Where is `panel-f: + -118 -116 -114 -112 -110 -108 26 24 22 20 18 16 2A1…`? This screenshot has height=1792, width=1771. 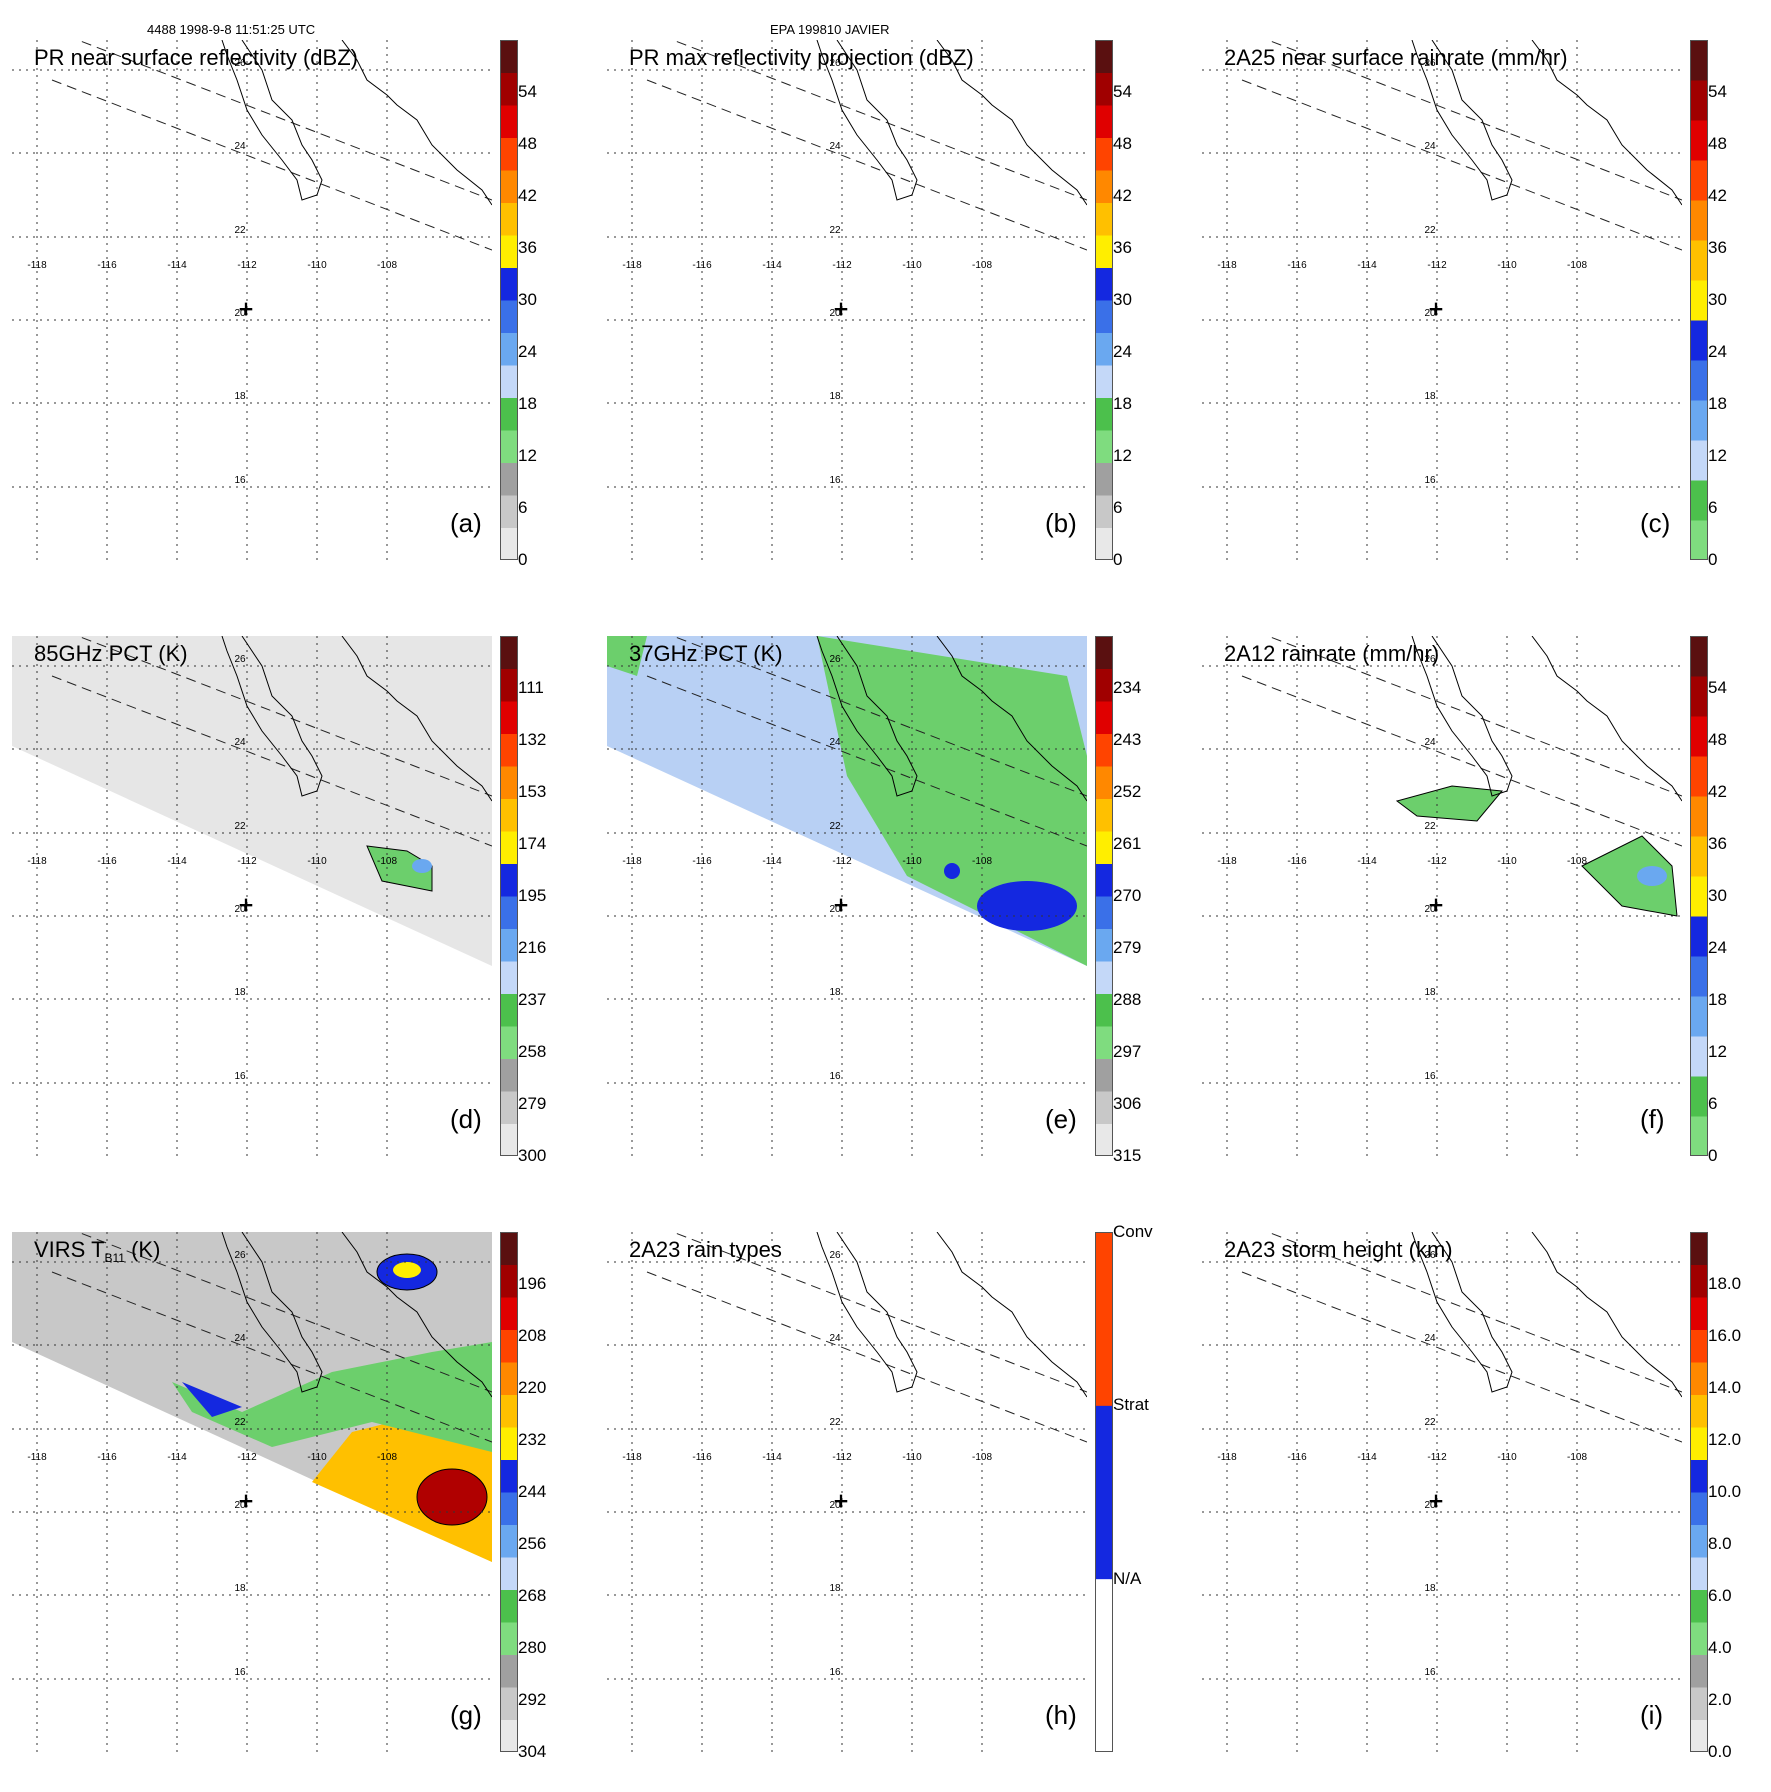 panel-f: + -118 -116 -114 -112 -110 -108 26 24 22 20 18 16 2A1… is located at coordinates (1479, 916).